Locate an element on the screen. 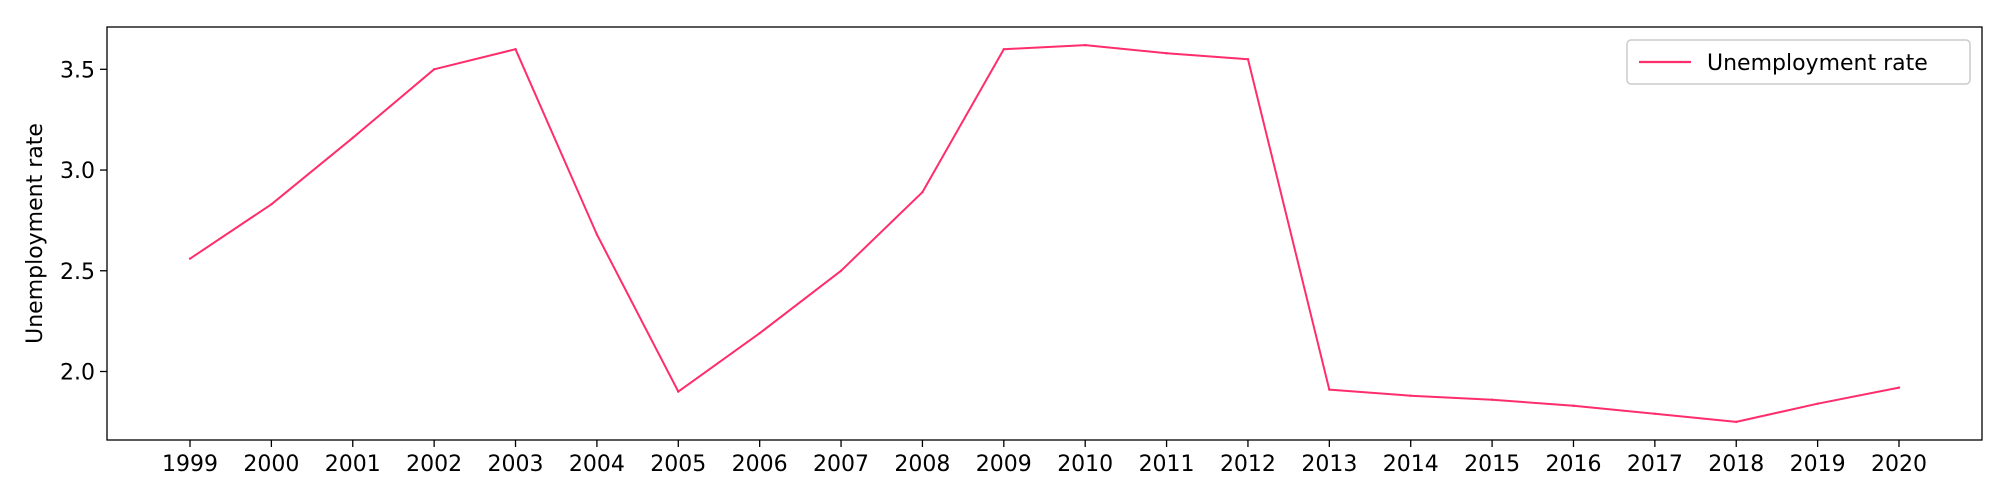 This screenshot has width=2000, height=500. x-tick-label: 2007 is located at coordinates (841, 464).